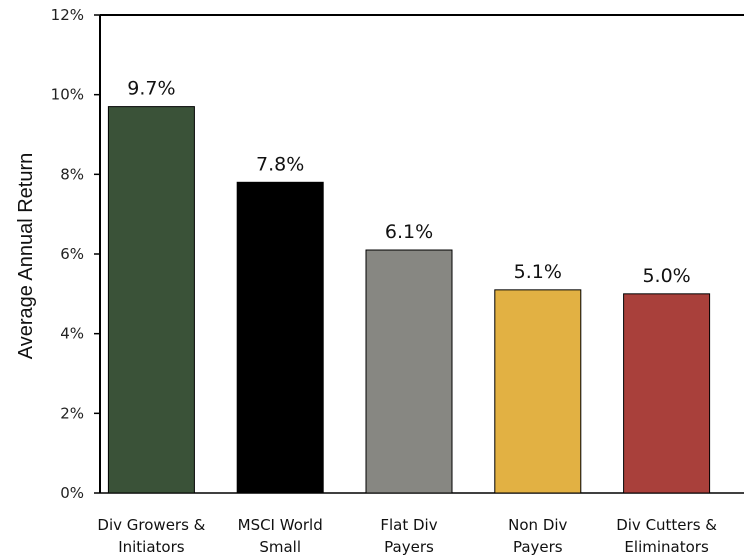 The image size is (744, 559). What do you see at coordinates (72, 174) in the screenshot?
I see `y-tick-label: 8%` at bounding box center [72, 174].